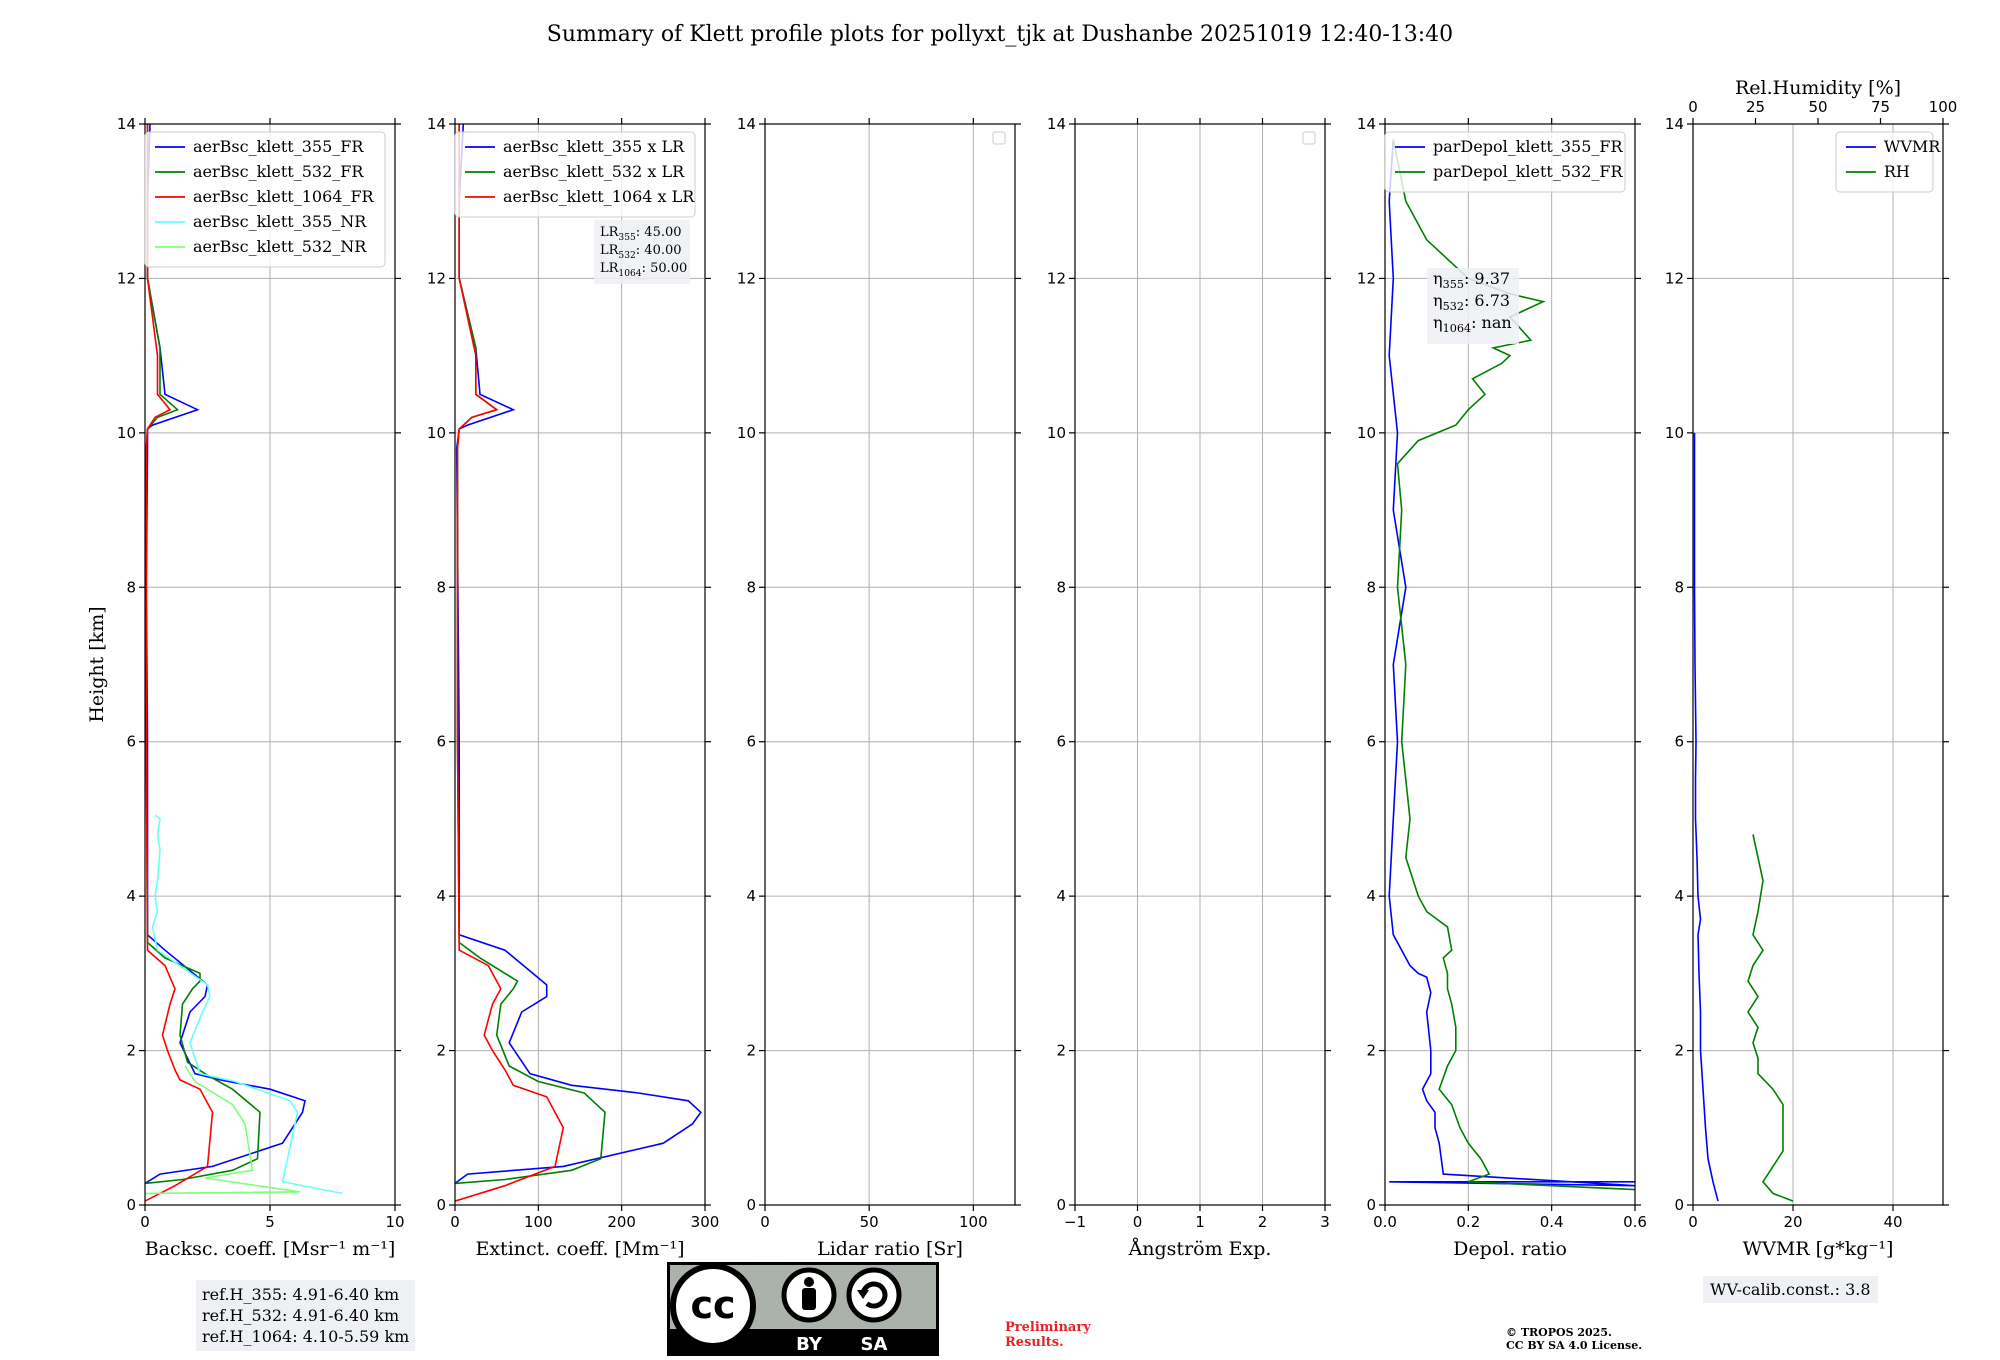  I want to click on x-tick-label: 0.4, so click(1552, 1222).